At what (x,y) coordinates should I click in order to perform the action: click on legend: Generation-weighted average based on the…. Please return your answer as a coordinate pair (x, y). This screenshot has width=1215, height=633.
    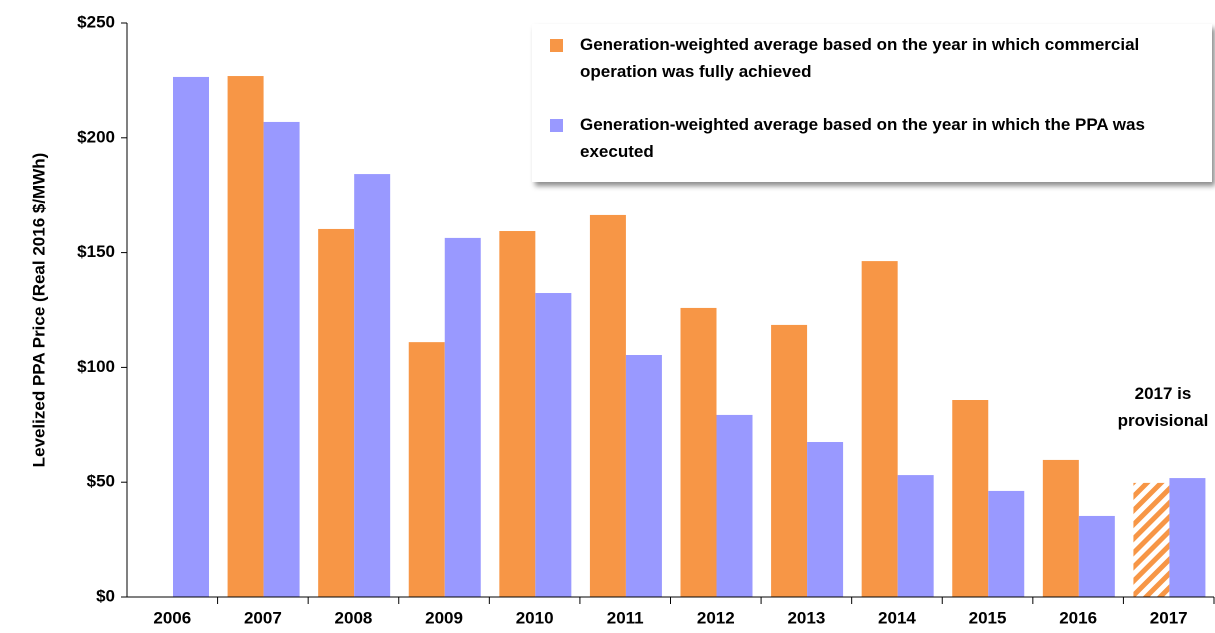
    Looking at the image, I should click on (872, 103).